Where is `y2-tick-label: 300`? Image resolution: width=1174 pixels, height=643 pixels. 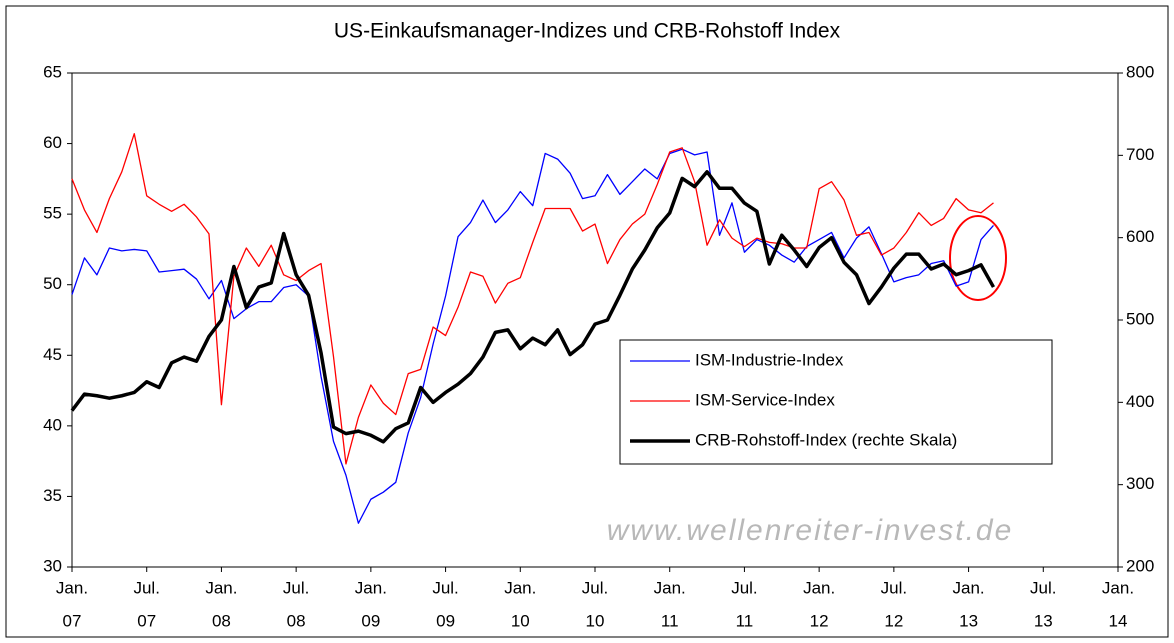 y2-tick-label: 300 is located at coordinates (1140, 483).